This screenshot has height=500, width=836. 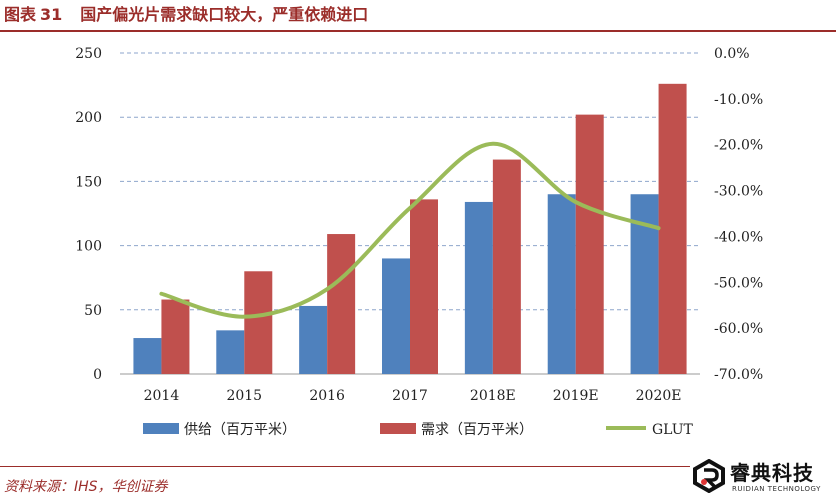 I want to click on figure-title: 图表 31 国产偏光片需求缺口较大，严重依赖进口, so click(x=186, y=15).